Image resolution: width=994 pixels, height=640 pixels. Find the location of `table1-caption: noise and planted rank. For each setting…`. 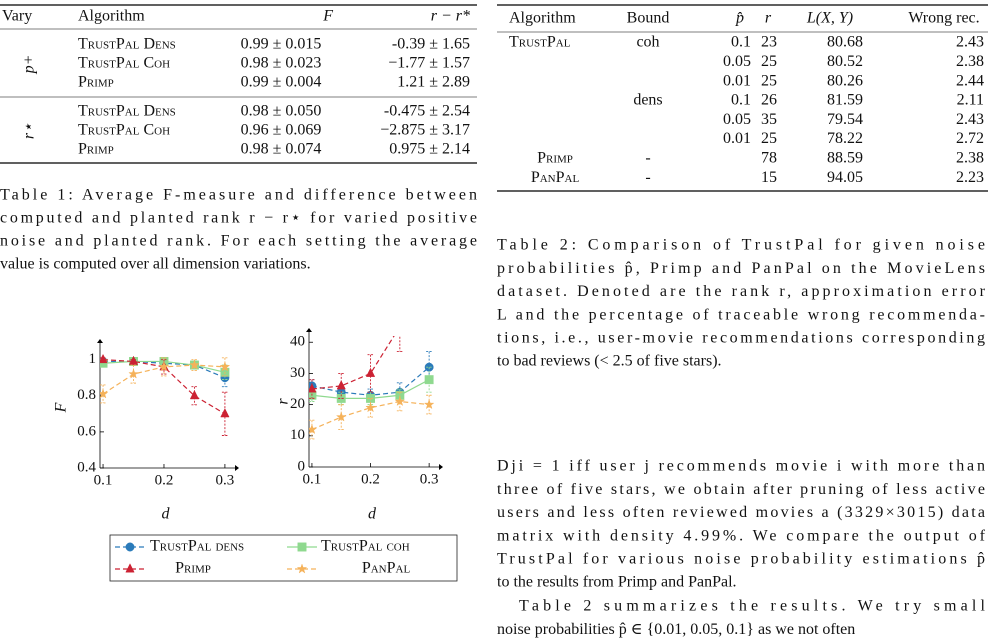

table1-caption: noise and planted rank. For each setting… is located at coordinates (238, 241).